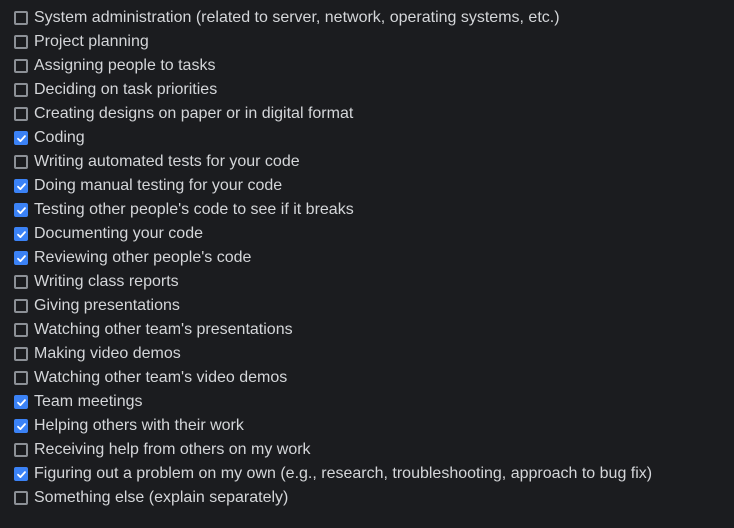 The height and width of the screenshot is (528, 734). I want to click on checkbox-label: Watching other team's video demos, so click(161, 377).